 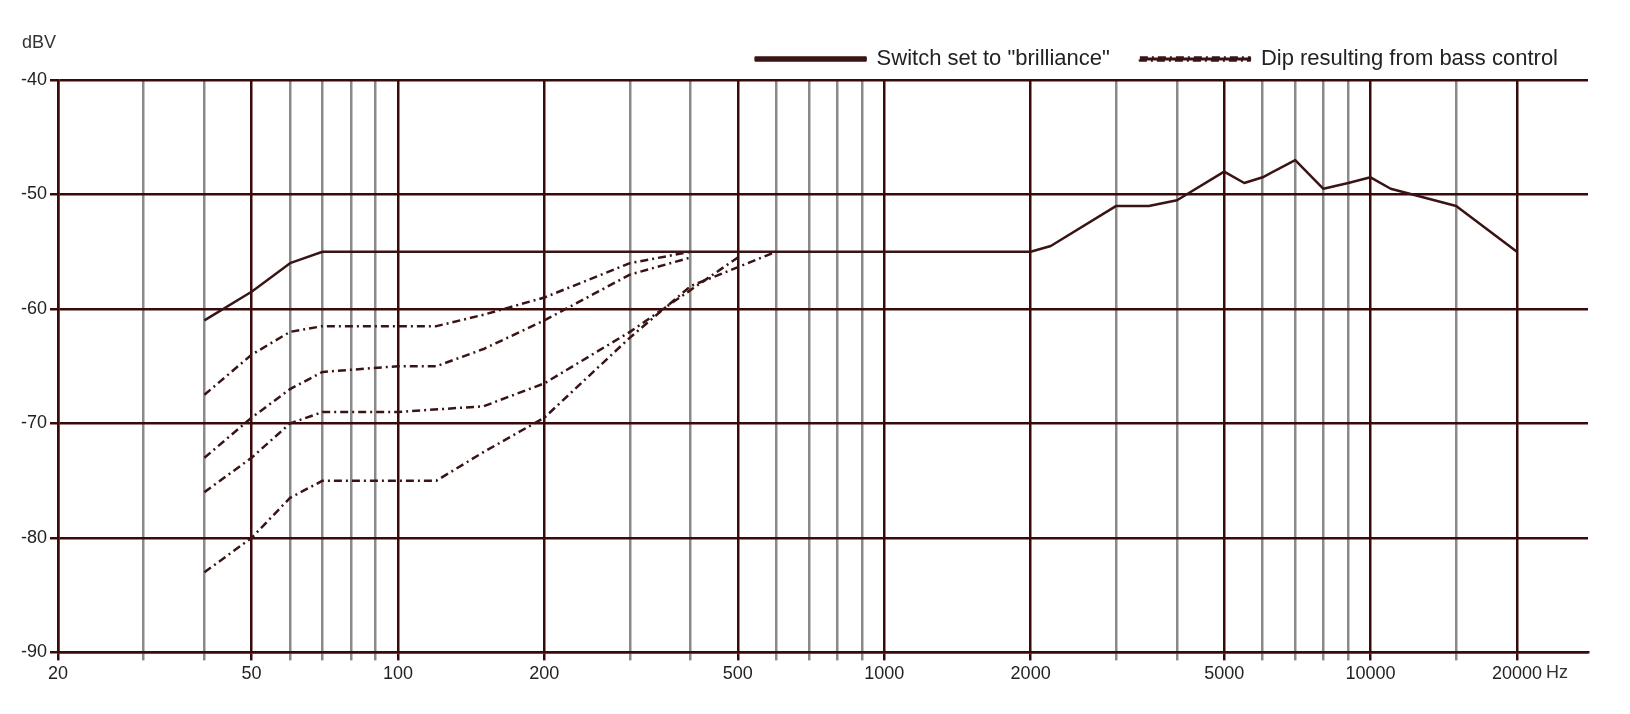 What do you see at coordinates (34, 307) in the screenshot?
I see `y-tick-label: -60` at bounding box center [34, 307].